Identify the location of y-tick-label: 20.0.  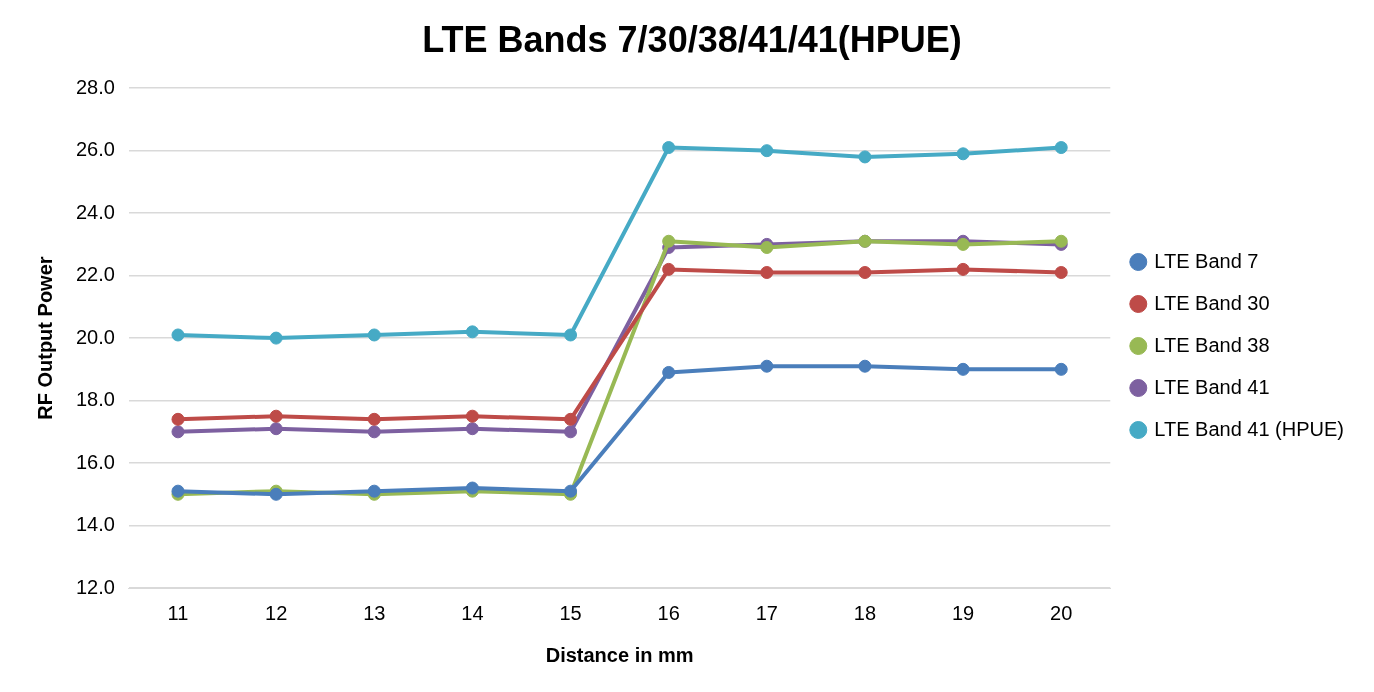
(95, 336).